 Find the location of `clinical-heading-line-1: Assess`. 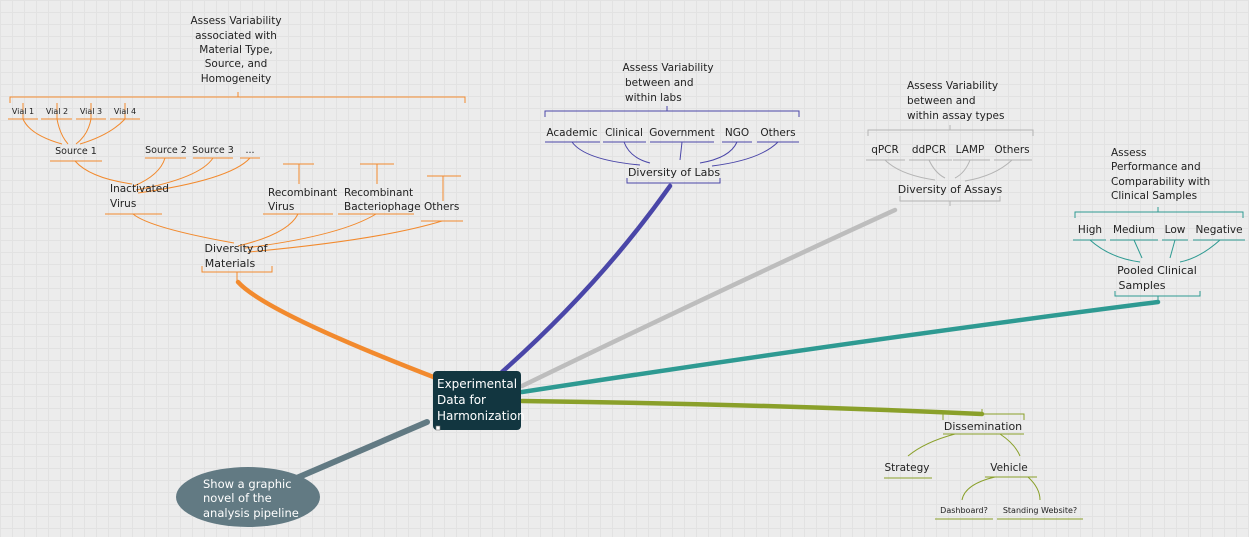

clinical-heading-line-1: Assess is located at coordinates (1129, 153).